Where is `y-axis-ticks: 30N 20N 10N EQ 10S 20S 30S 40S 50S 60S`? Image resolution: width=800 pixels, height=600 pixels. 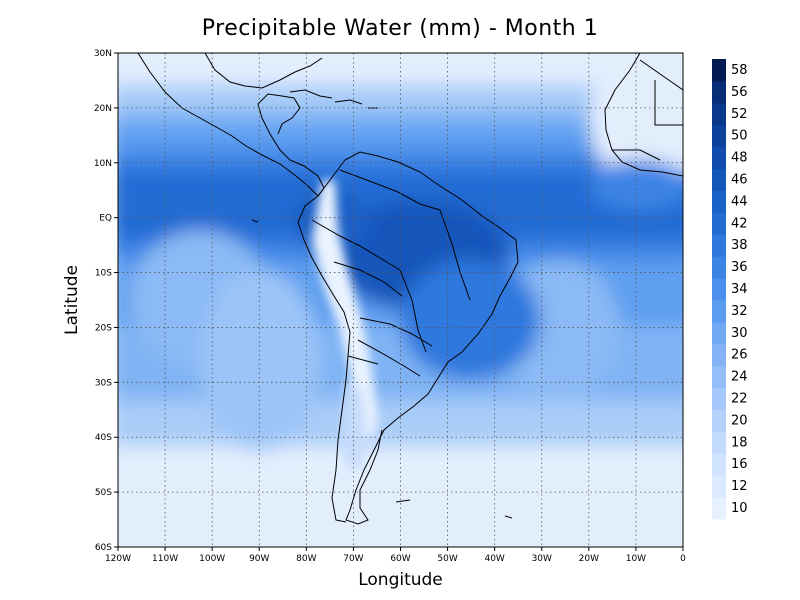
y-axis-ticks: 30N 20N 10N EQ 10S 20S 30S 40S 50S 60S is located at coordinates (106, 301).